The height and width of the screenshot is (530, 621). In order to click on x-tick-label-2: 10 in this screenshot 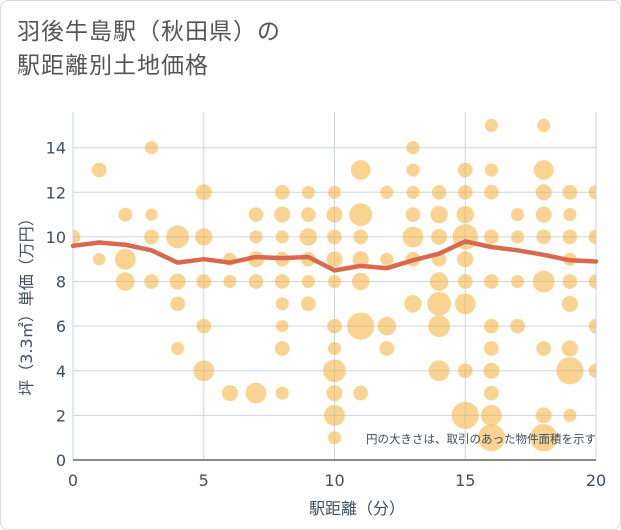, I will do `click(334, 480)`.